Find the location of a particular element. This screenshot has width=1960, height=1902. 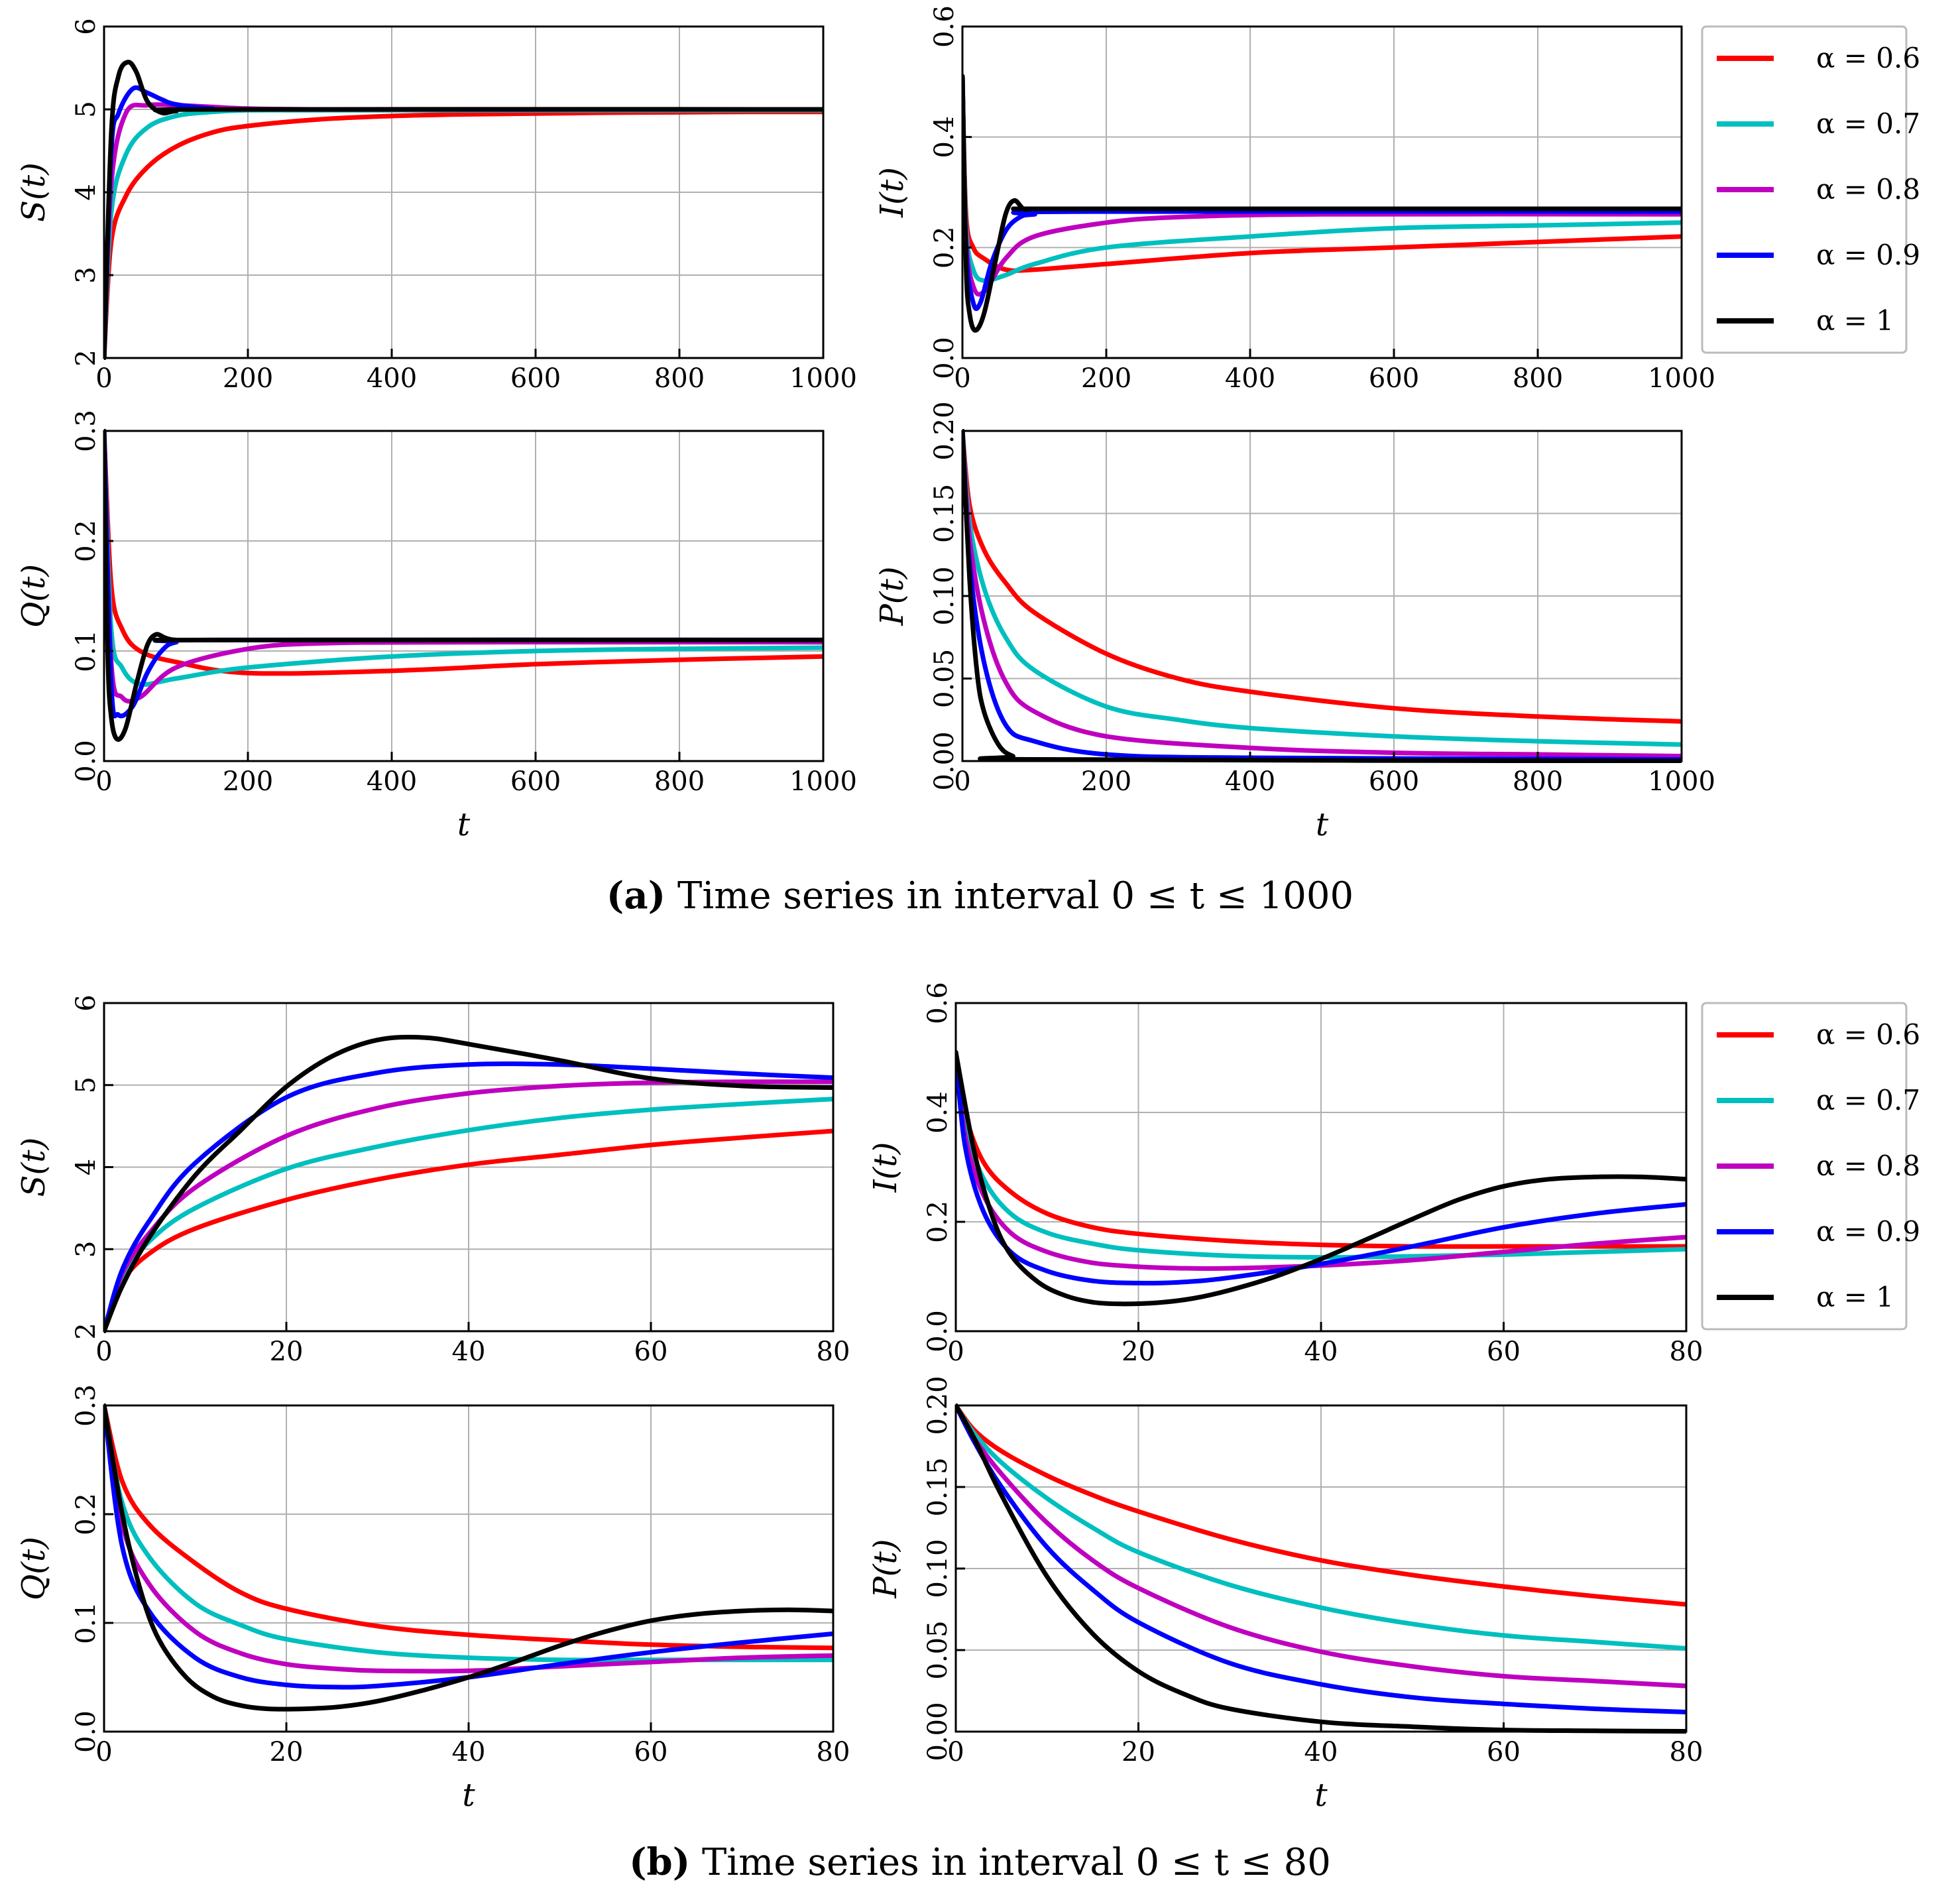

y-tick-label: 0.00 is located at coordinates (938, 1731).